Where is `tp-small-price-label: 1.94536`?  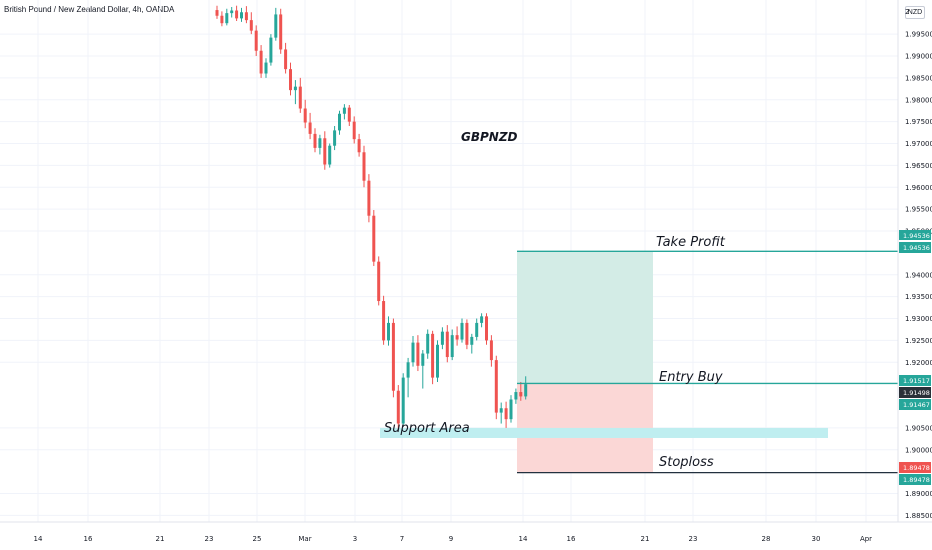 tp-small-price-label: 1.94536 is located at coordinates (916, 236).